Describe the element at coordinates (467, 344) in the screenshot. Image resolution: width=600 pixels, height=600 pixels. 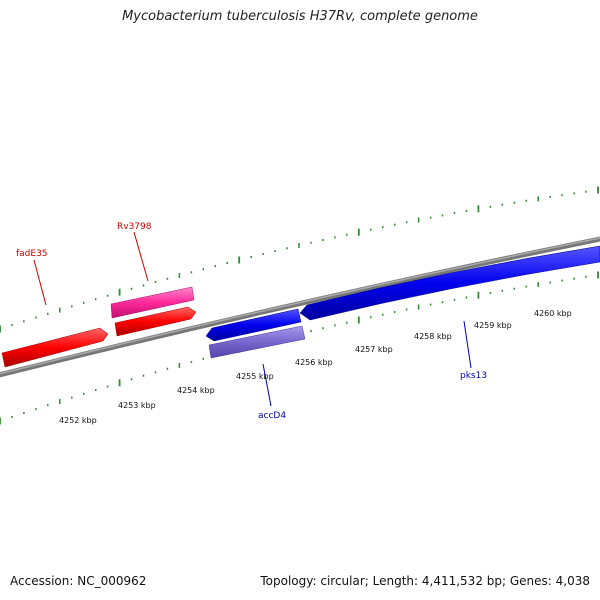
I see `pks13-leader-line` at that location.